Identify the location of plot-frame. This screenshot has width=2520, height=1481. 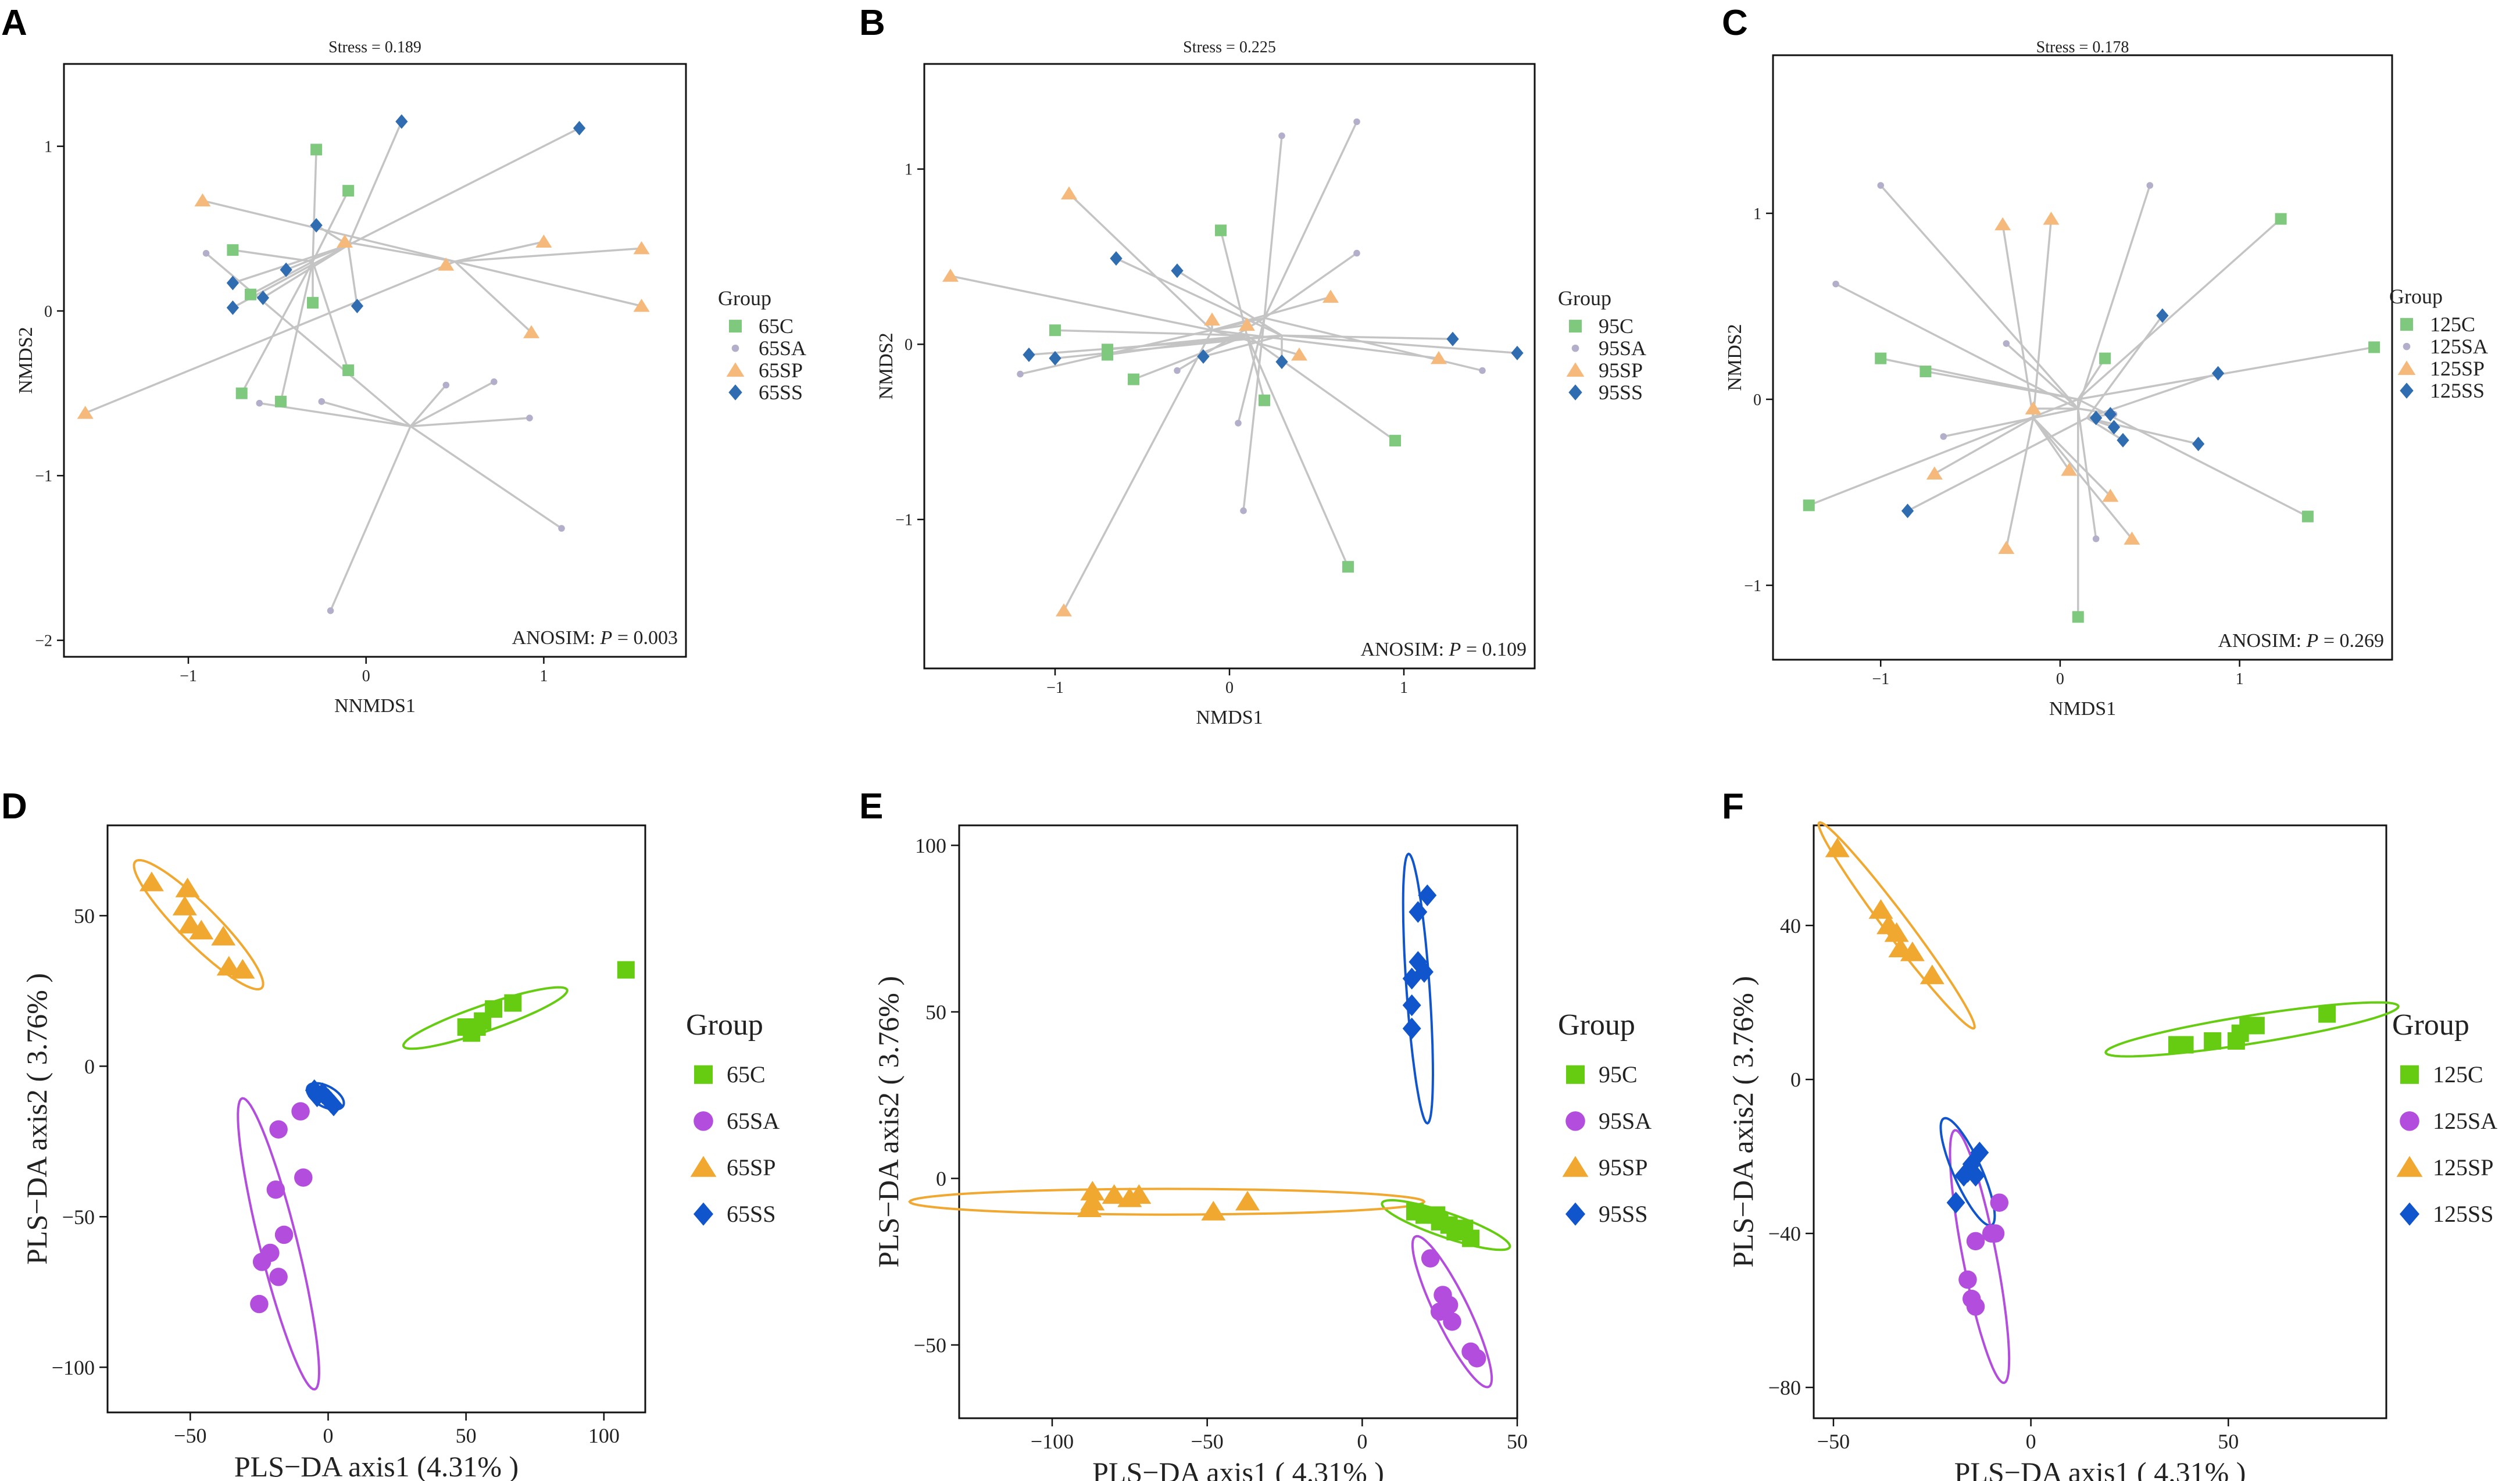
(2082, 357).